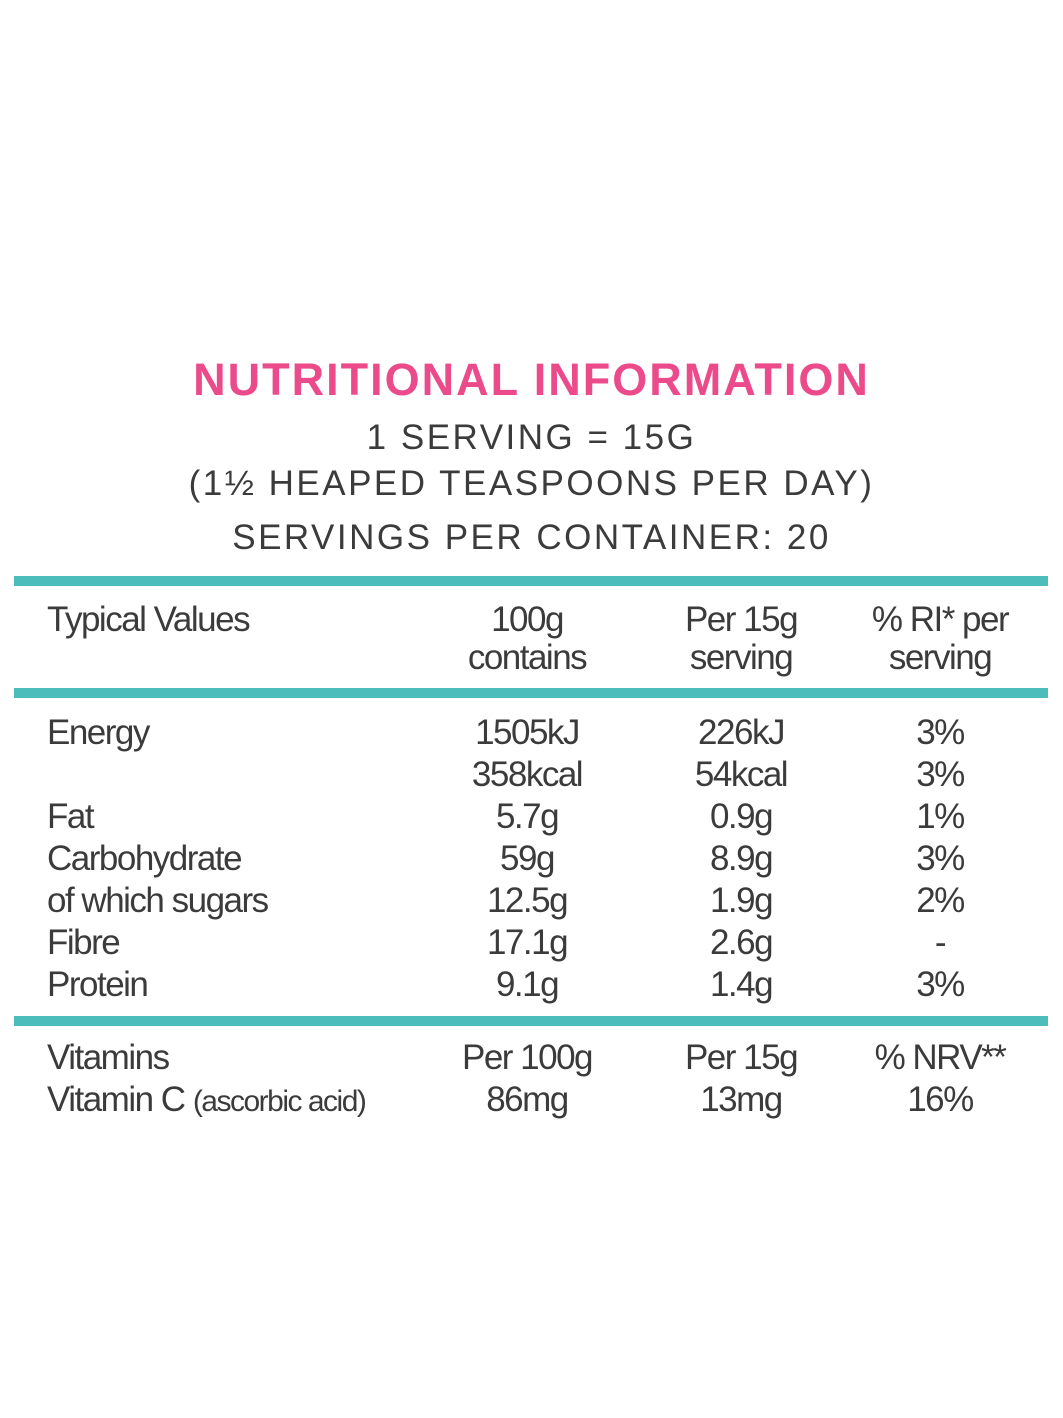 The height and width of the screenshot is (1418, 1063). Describe the element at coordinates (527, 942) in the screenshot. I see `cell-per-100g: 17.1g` at that location.